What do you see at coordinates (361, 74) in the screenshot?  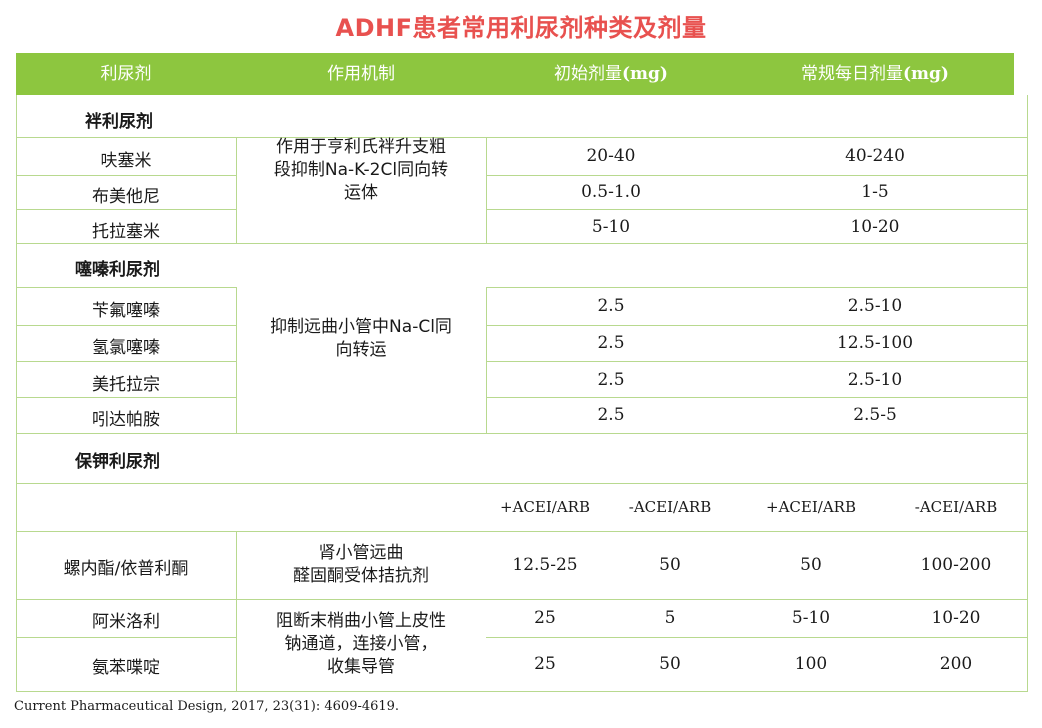 I see `header-mechanism: 作用机制` at bounding box center [361, 74].